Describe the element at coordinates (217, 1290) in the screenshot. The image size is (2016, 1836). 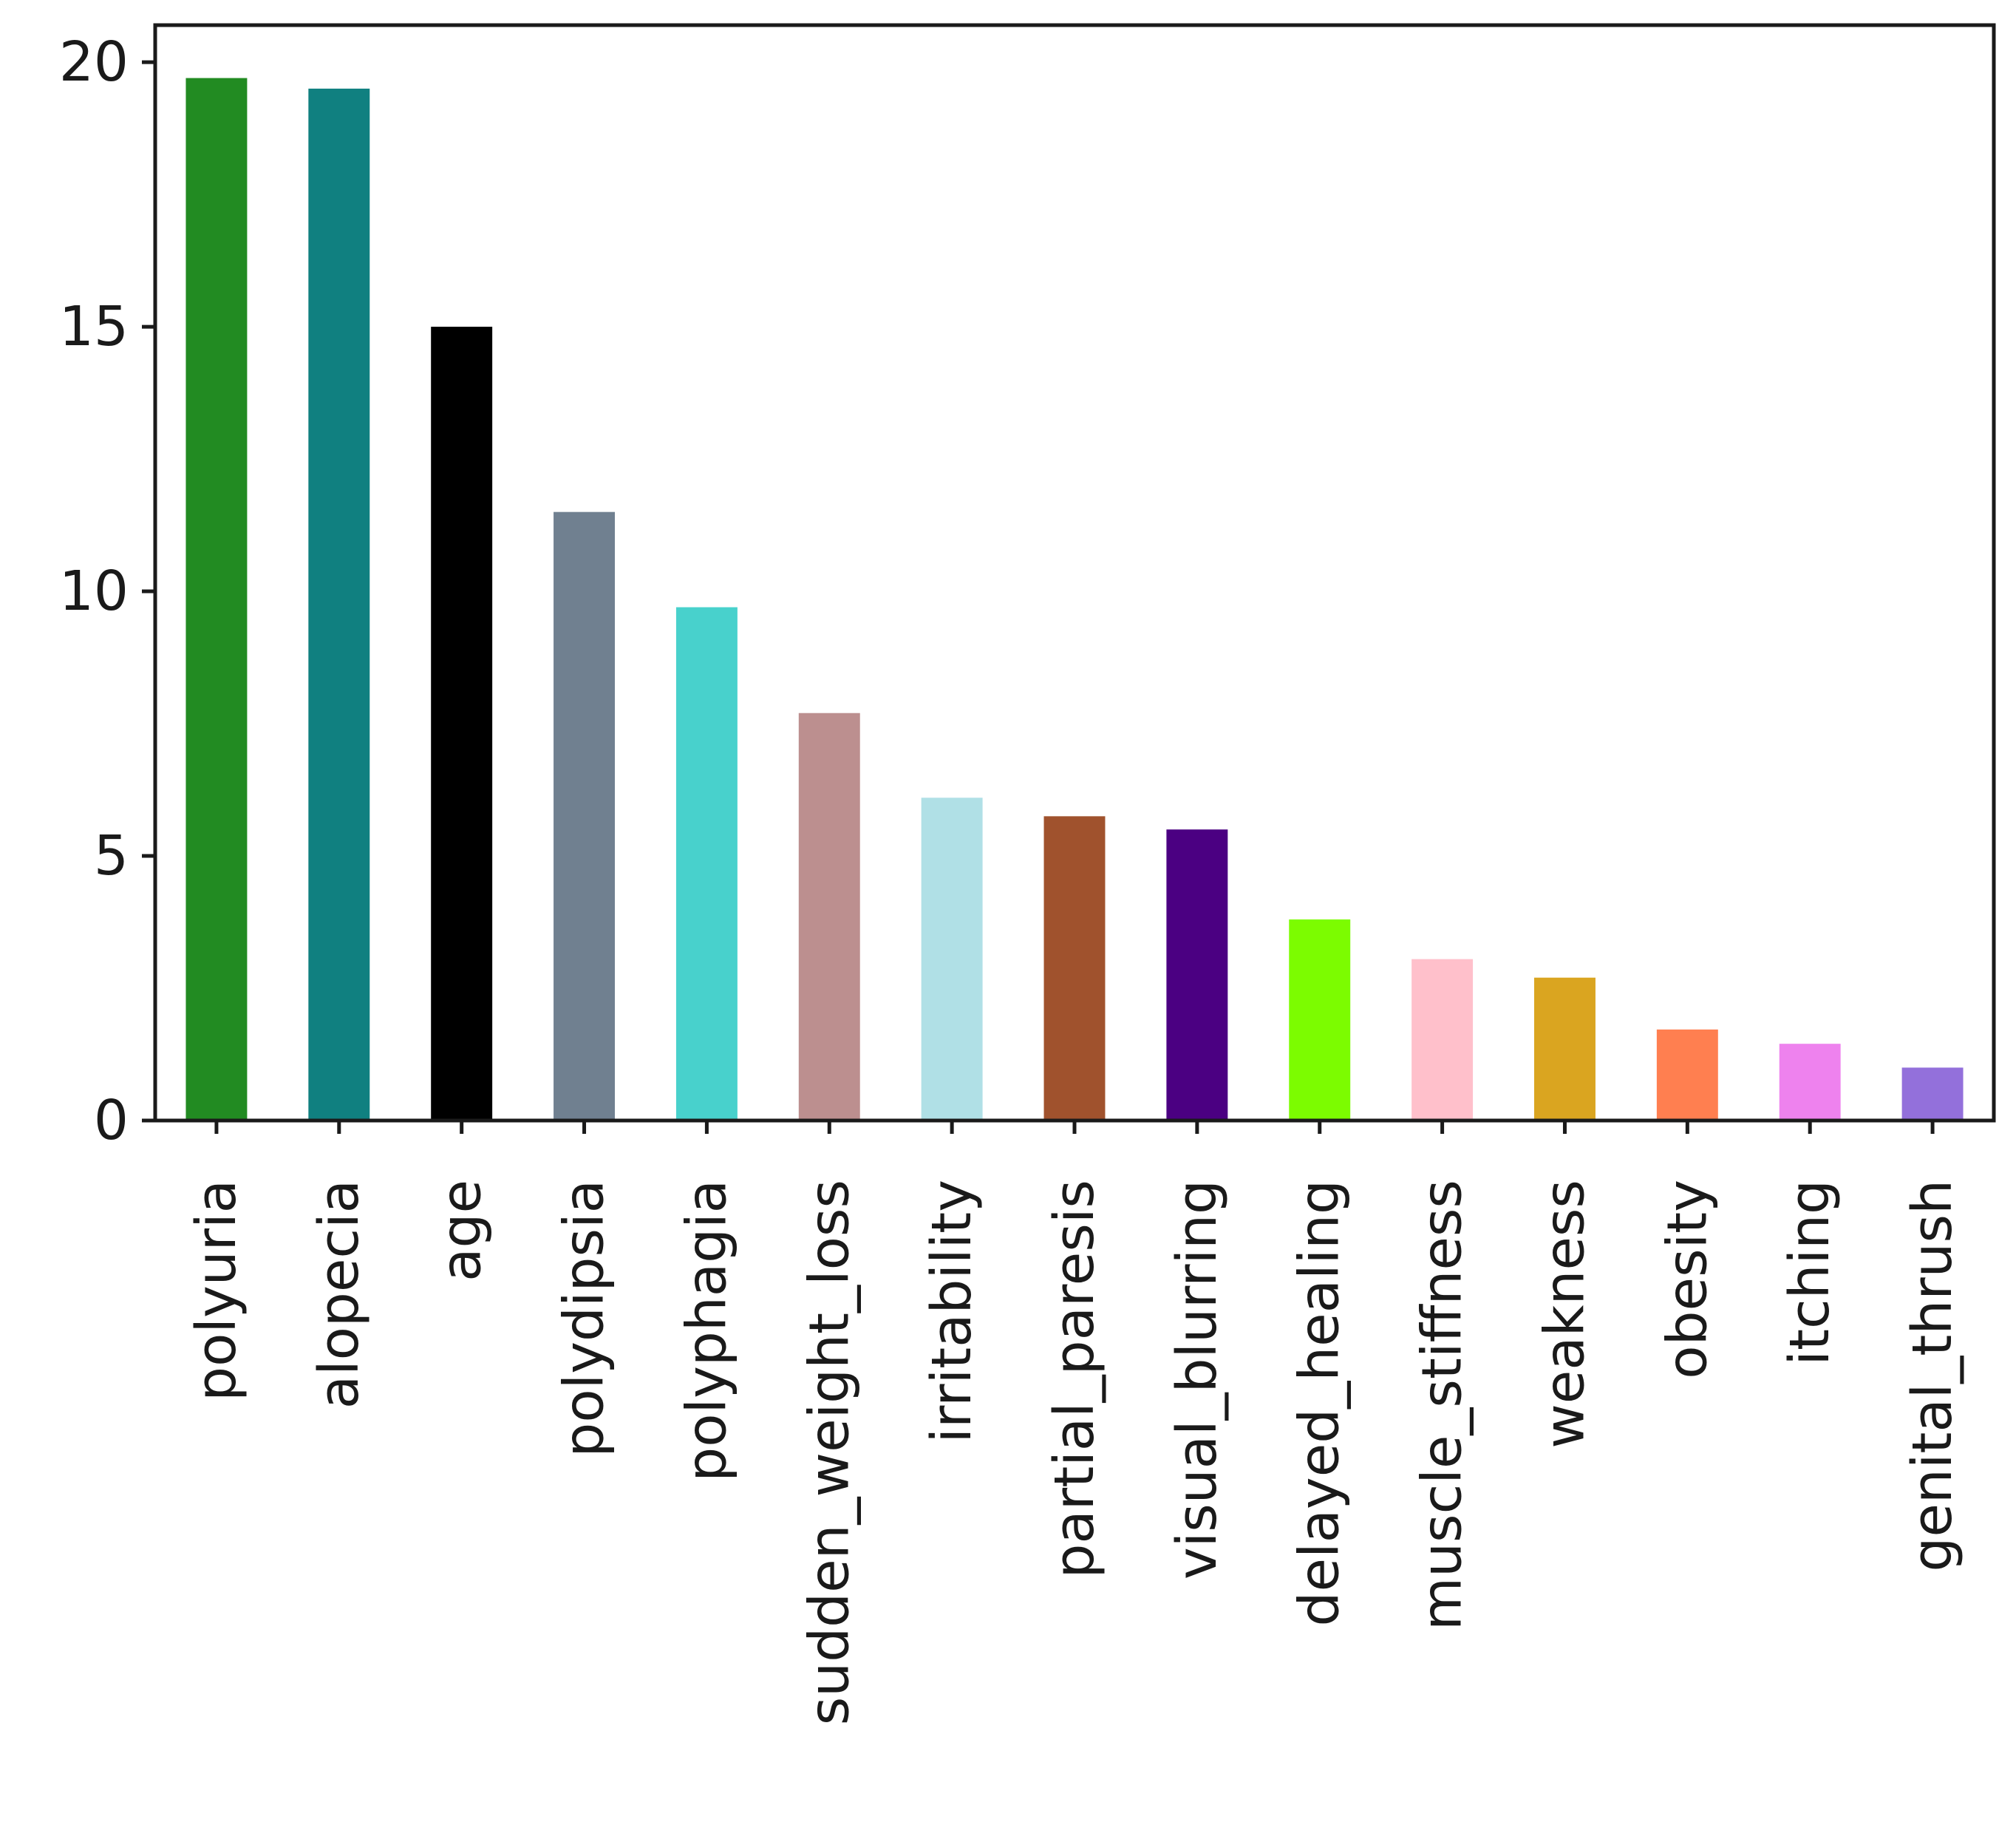
I see `x-tick-label: polyuria` at that location.